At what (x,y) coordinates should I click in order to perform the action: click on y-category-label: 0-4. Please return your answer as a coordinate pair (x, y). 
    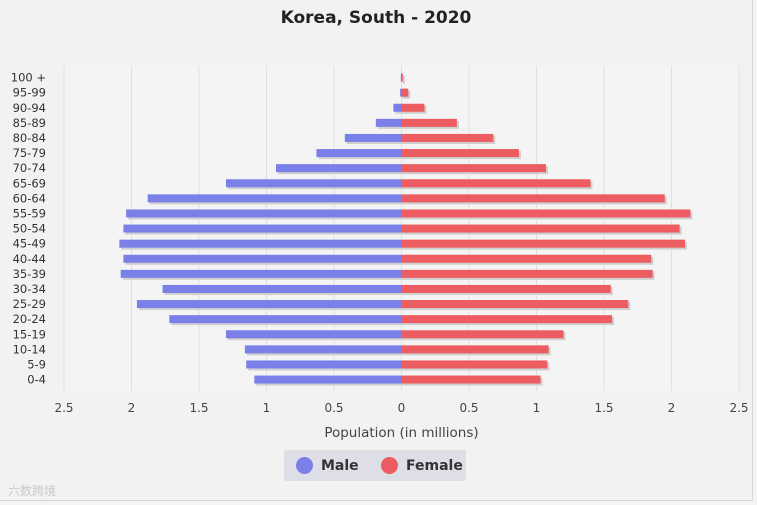
    Looking at the image, I should click on (36, 380).